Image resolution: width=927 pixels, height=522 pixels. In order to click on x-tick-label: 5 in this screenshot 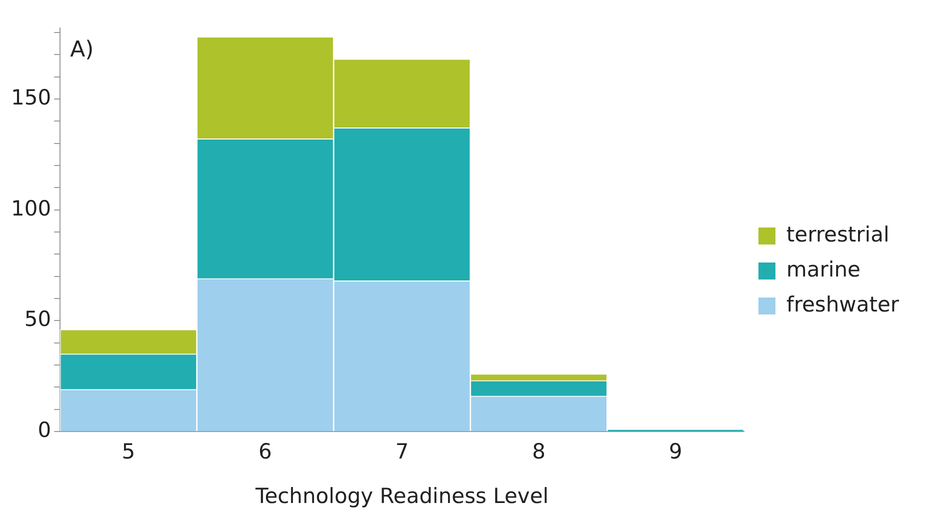, I will do `click(129, 452)`.